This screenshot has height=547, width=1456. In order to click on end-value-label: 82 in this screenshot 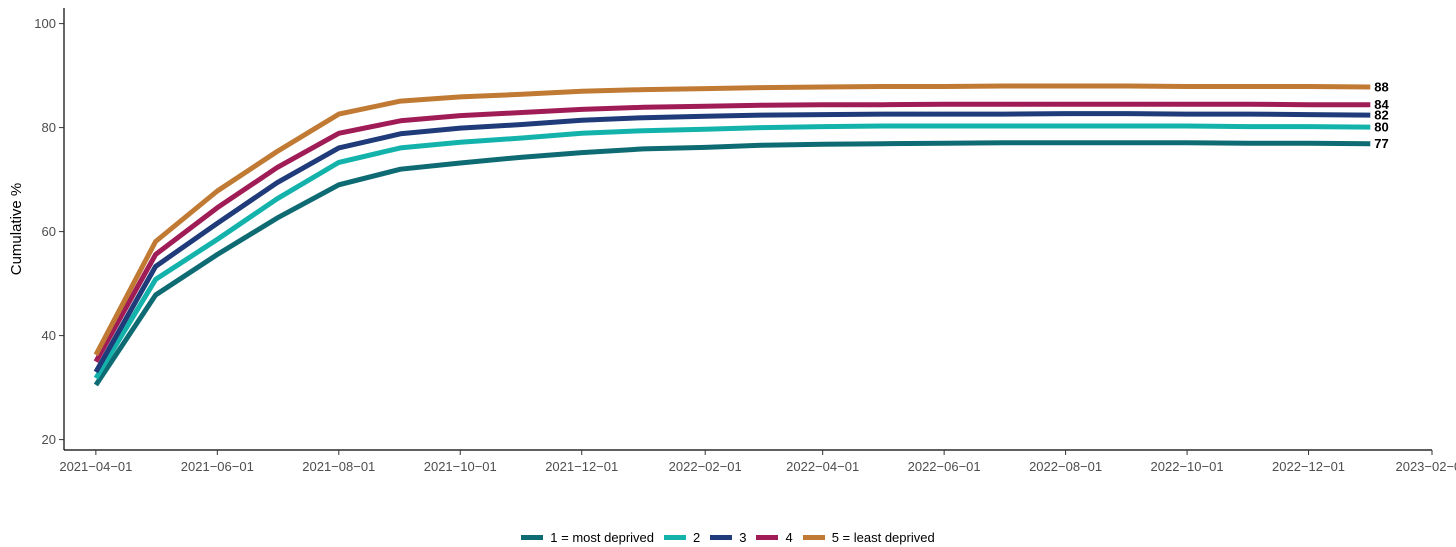, I will do `click(1381, 115)`.